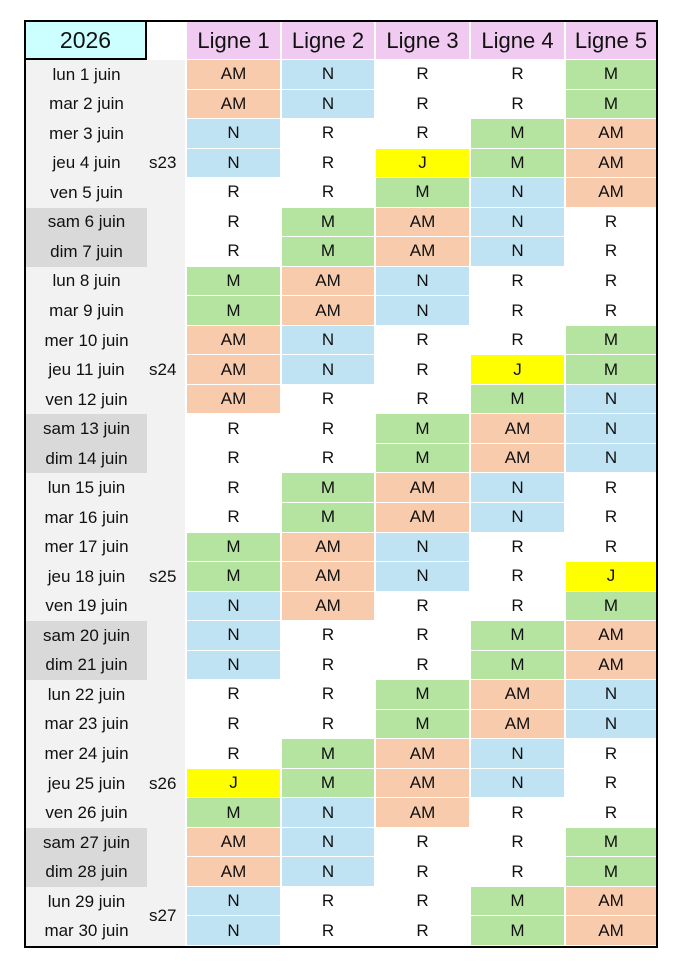 This screenshot has width=683, height=970. What do you see at coordinates (86, 783) in the screenshot?
I see `date-cell: jeu 25 juin` at bounding box center [86, 783].